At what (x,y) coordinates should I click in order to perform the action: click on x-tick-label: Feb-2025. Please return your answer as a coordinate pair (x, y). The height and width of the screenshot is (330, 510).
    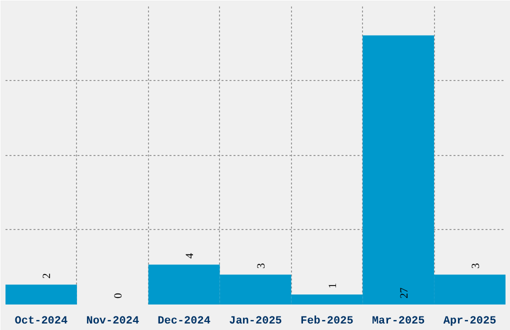
    Looking at the image, I should click on (327, 322).